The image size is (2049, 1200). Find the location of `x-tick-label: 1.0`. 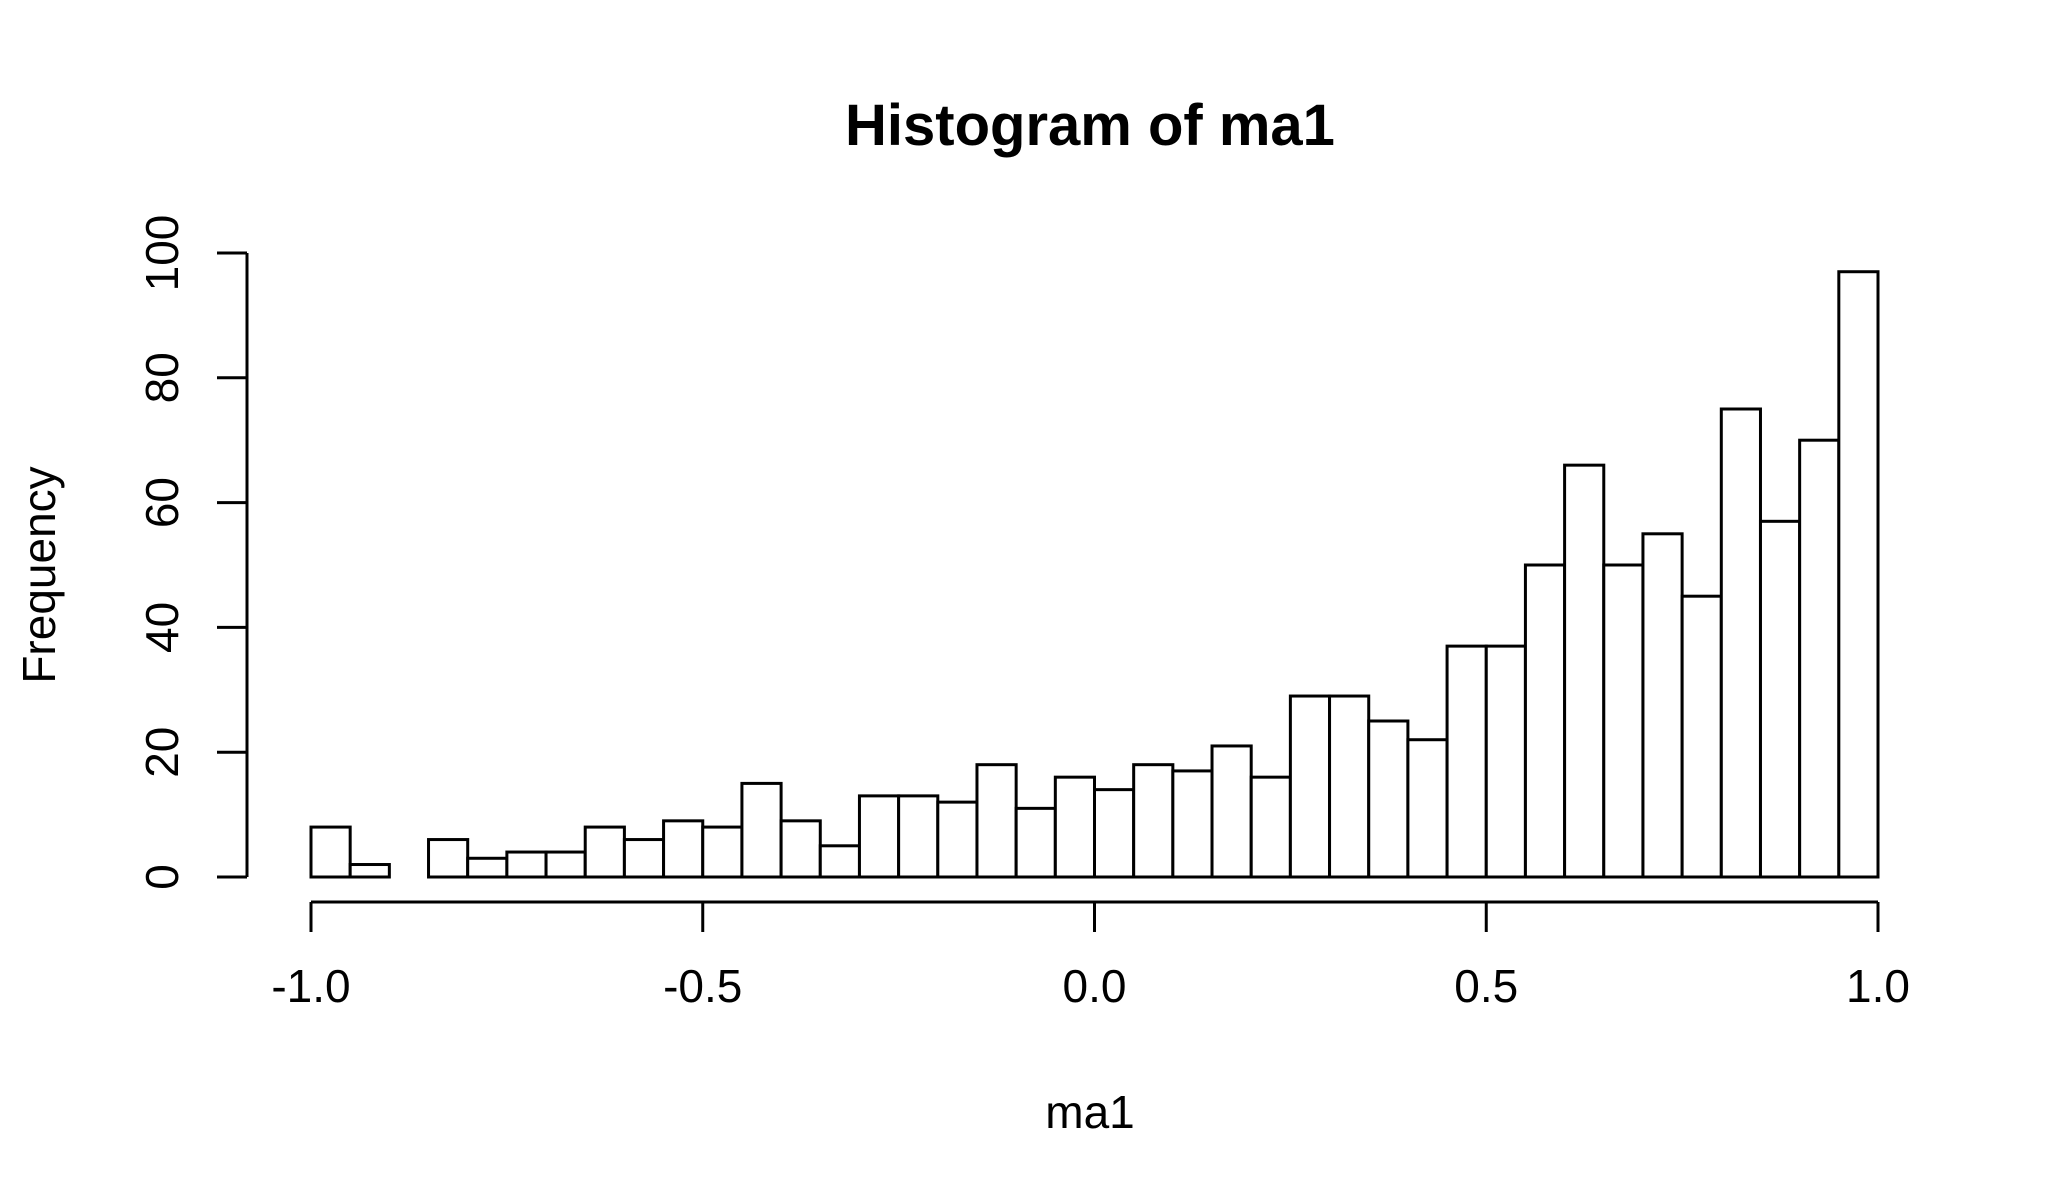

x-tick-label: 1.0 is located at coordinates (1878, 986).